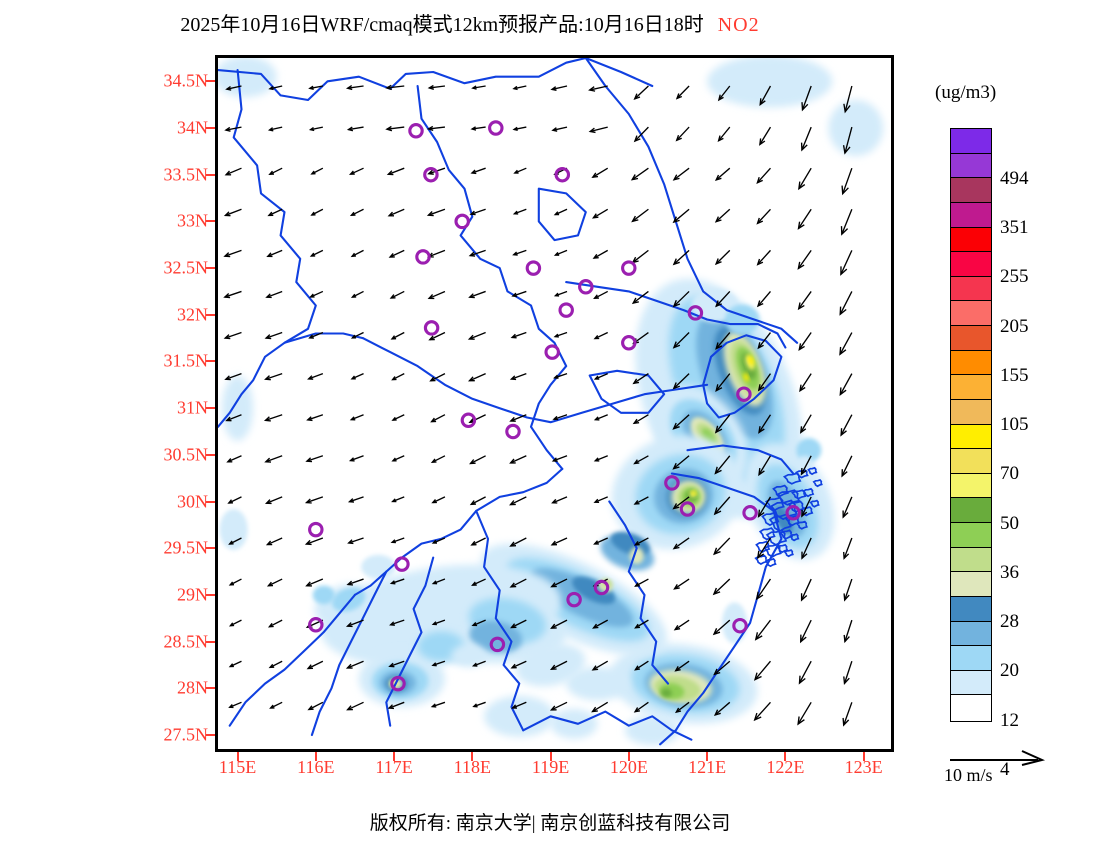 Image resolution: width=1100 pixels, height=850 pixels. I want to click on colorbar-tick-label: 70, so click(1009, 474).